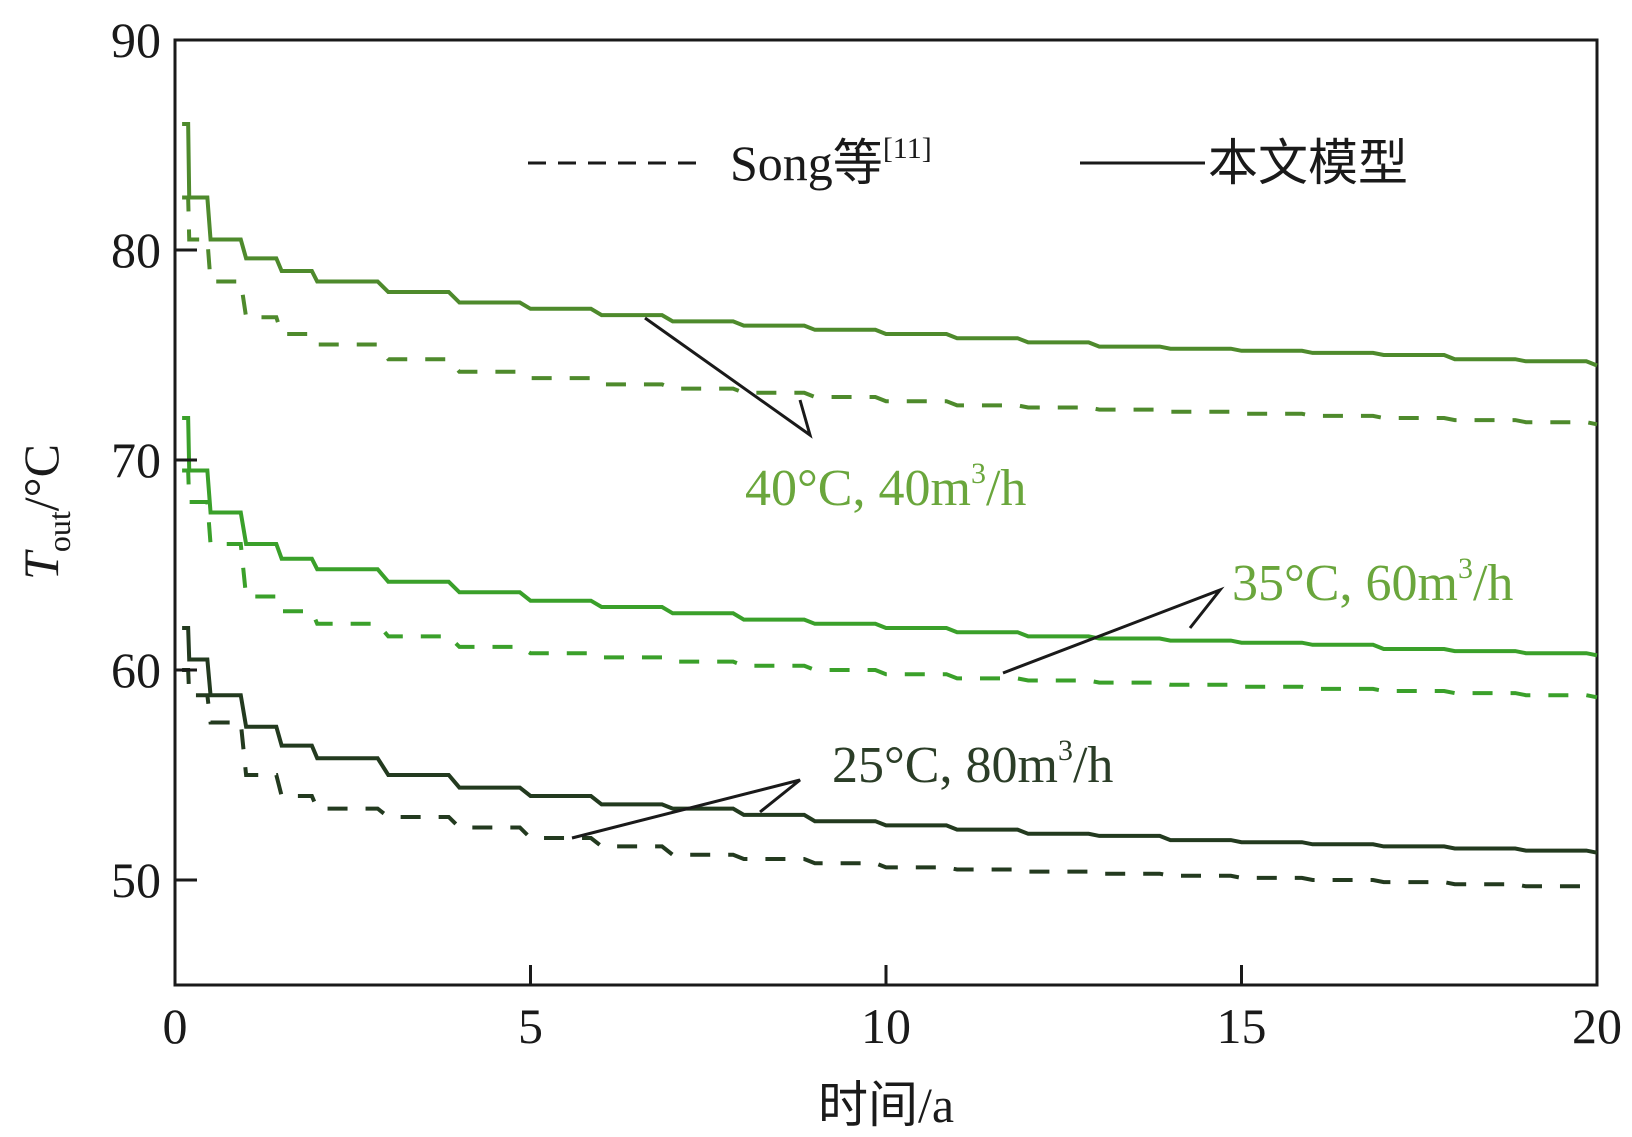  I want to click on annotation-35c-60m3h: 35°C, 60m3/h, so click(1372, 582).